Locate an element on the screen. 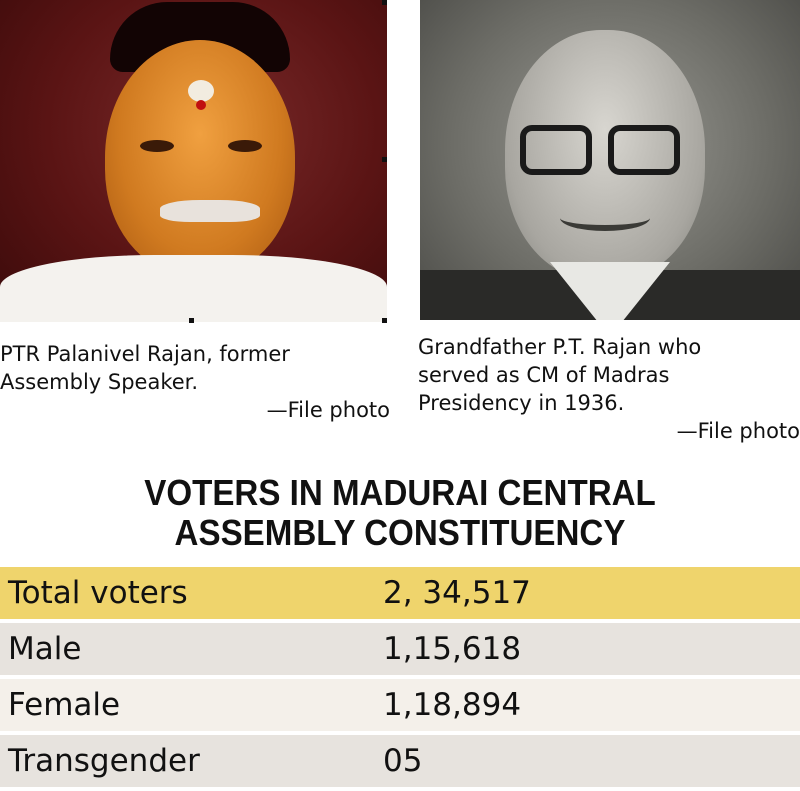 Image resolution: width=800 pixels, height=791 pixels. table-row-female: Female 1,18,894 is located at coordinates (400, 705).